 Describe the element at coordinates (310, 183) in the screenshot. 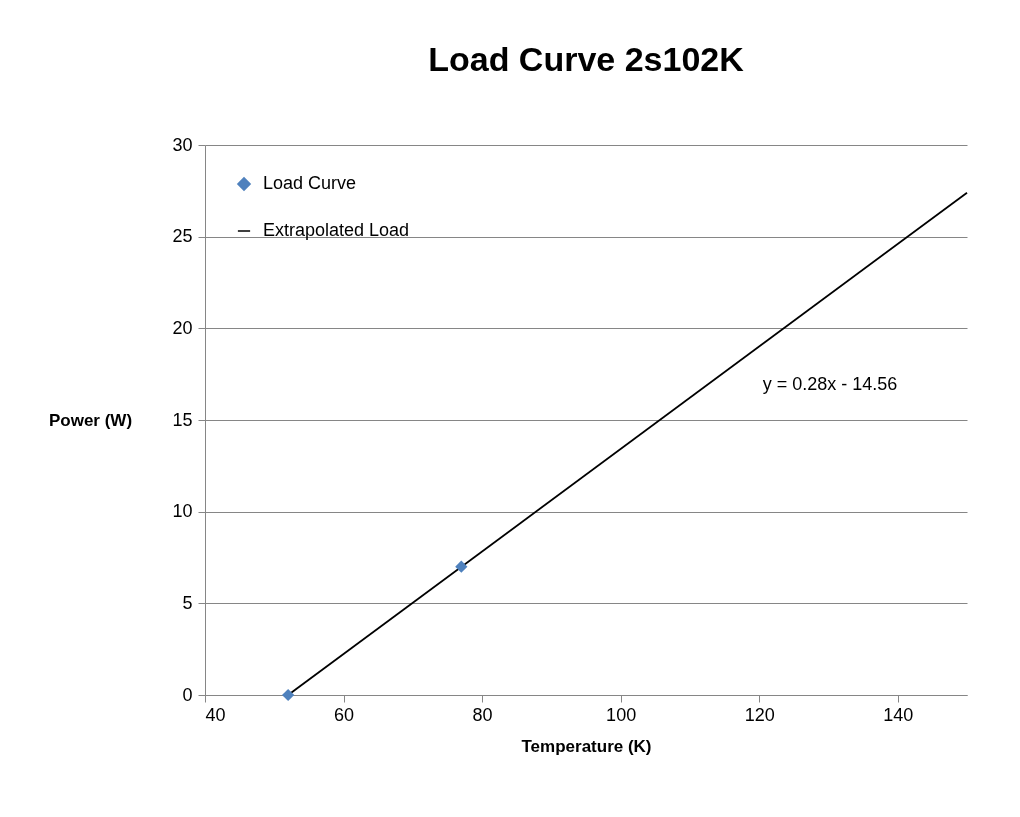

I see `legend-label: Load Curve` at that location.